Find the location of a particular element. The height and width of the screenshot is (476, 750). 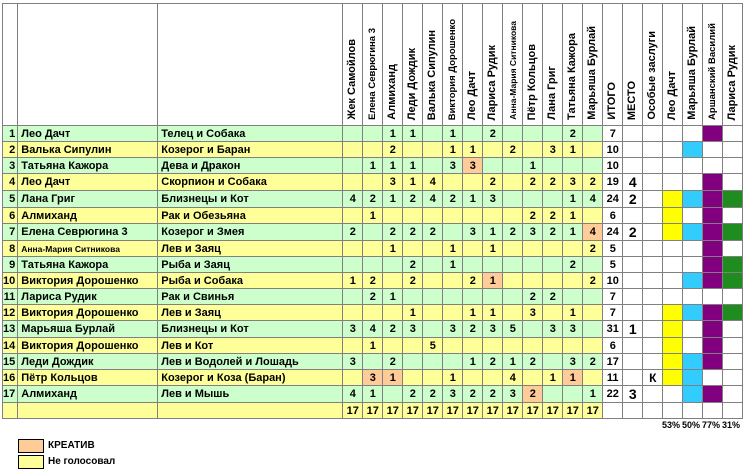

header-voter-8: Лариса Рудик is located at coordinates (493, 64).